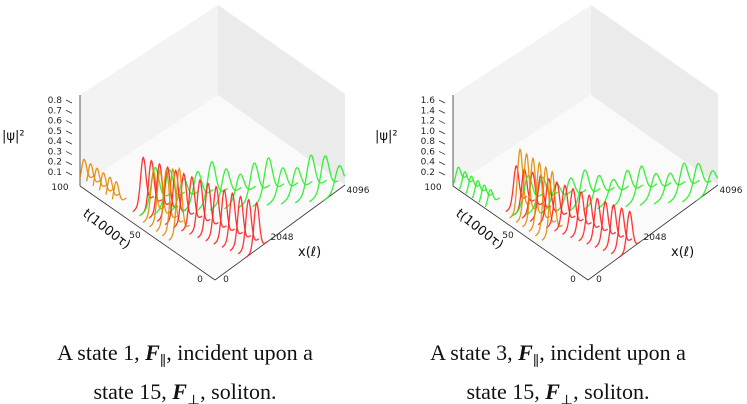 This screenshot has width=747, height=404. I want to click on symbol-perp: ⊥, so click(193, 398).